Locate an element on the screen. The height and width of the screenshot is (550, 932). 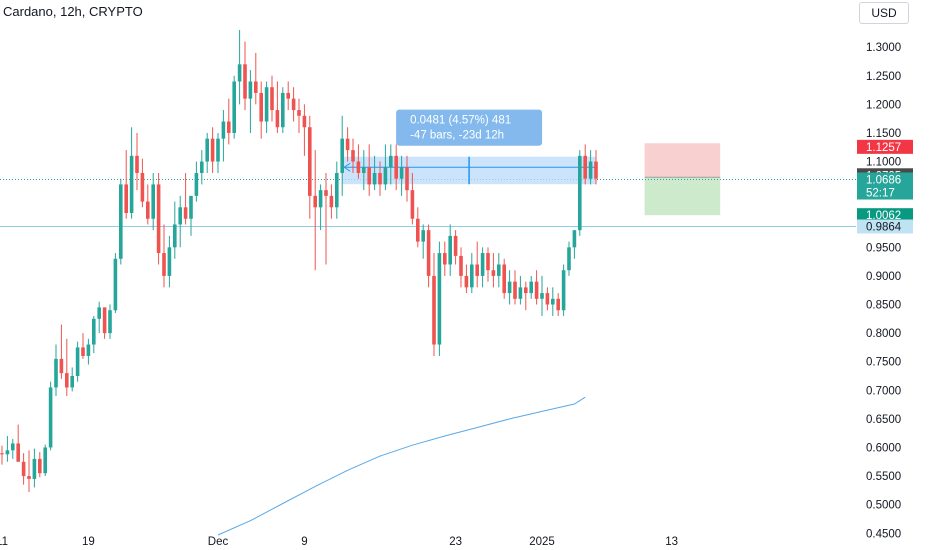
price-tag-label-1.1257: 1.1257 is located at coordinates (883, 148).